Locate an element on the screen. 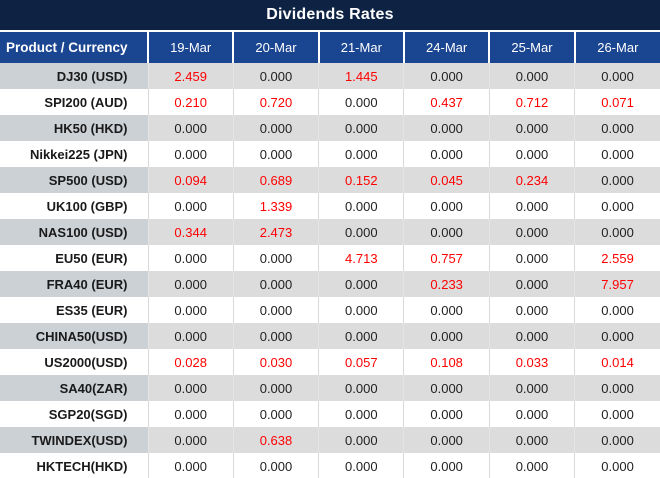  product-label: Nikkei225 (JPN) is located at coordinates (74, 154).